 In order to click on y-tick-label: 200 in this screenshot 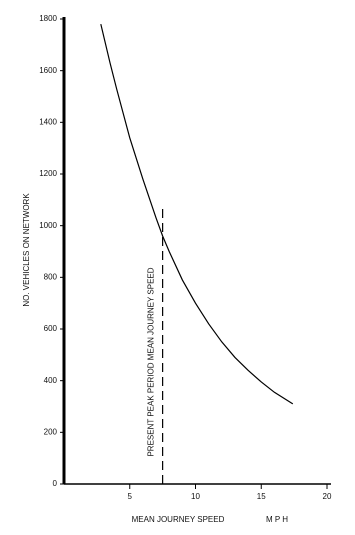, I will do `click(51, 431)`.